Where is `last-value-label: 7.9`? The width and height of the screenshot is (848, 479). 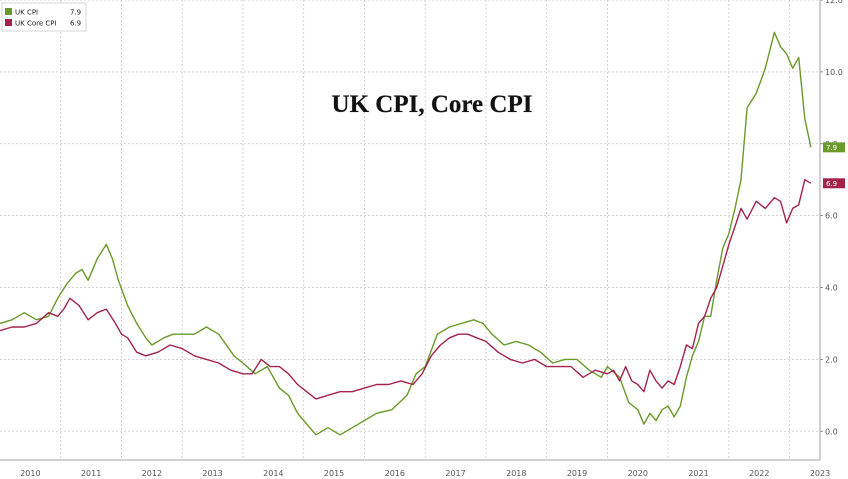 last-value-label: 7.9 is located at coordinates (831, 148).